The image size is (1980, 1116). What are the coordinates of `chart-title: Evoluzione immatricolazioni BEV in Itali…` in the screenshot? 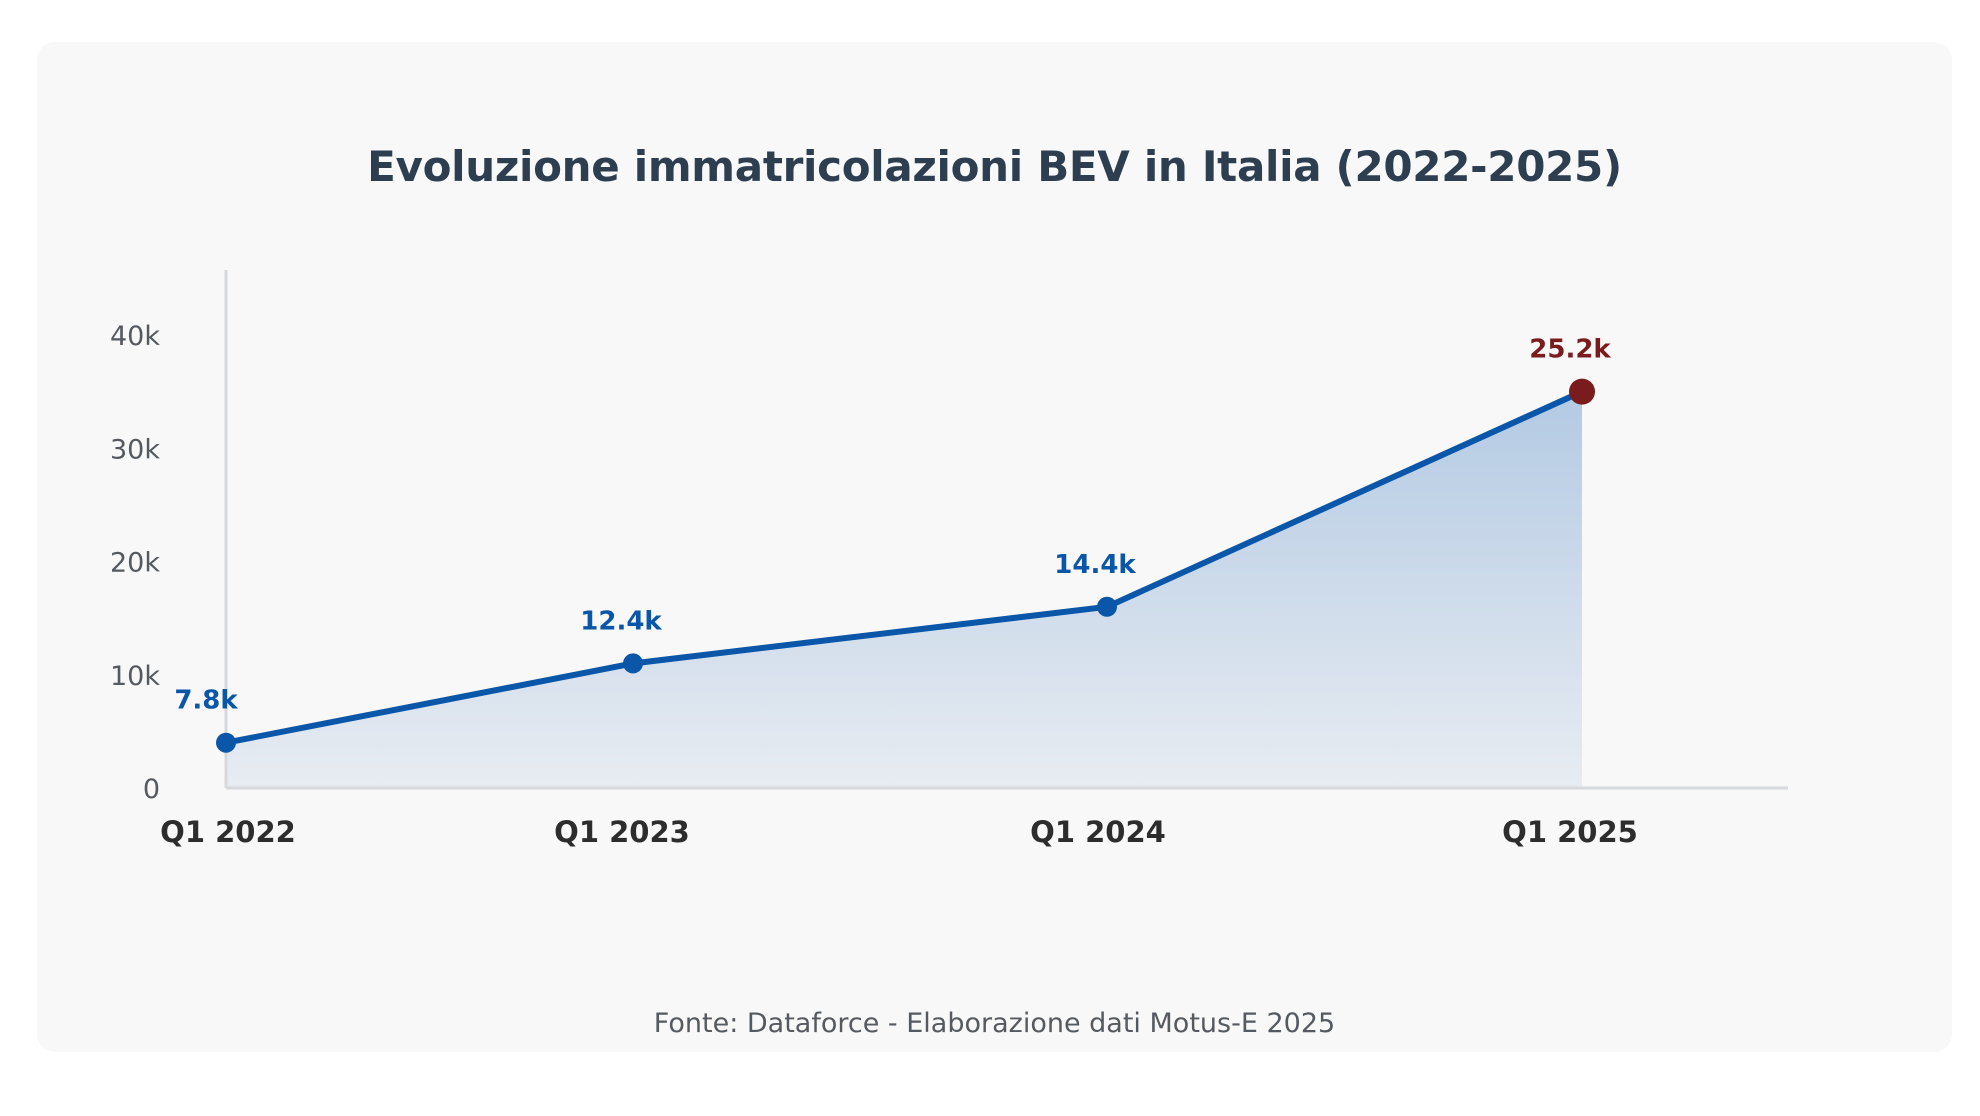 It's located at (994, 166).